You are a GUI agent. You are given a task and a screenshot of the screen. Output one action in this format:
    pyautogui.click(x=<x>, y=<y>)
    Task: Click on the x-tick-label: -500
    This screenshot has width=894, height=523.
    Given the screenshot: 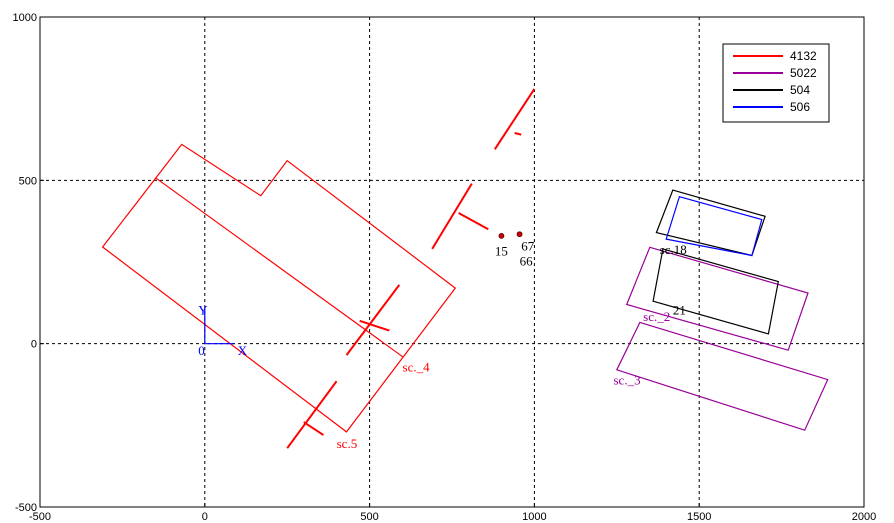 What is the action you would take?
    pyautogui.click(x=40, y=517)
    